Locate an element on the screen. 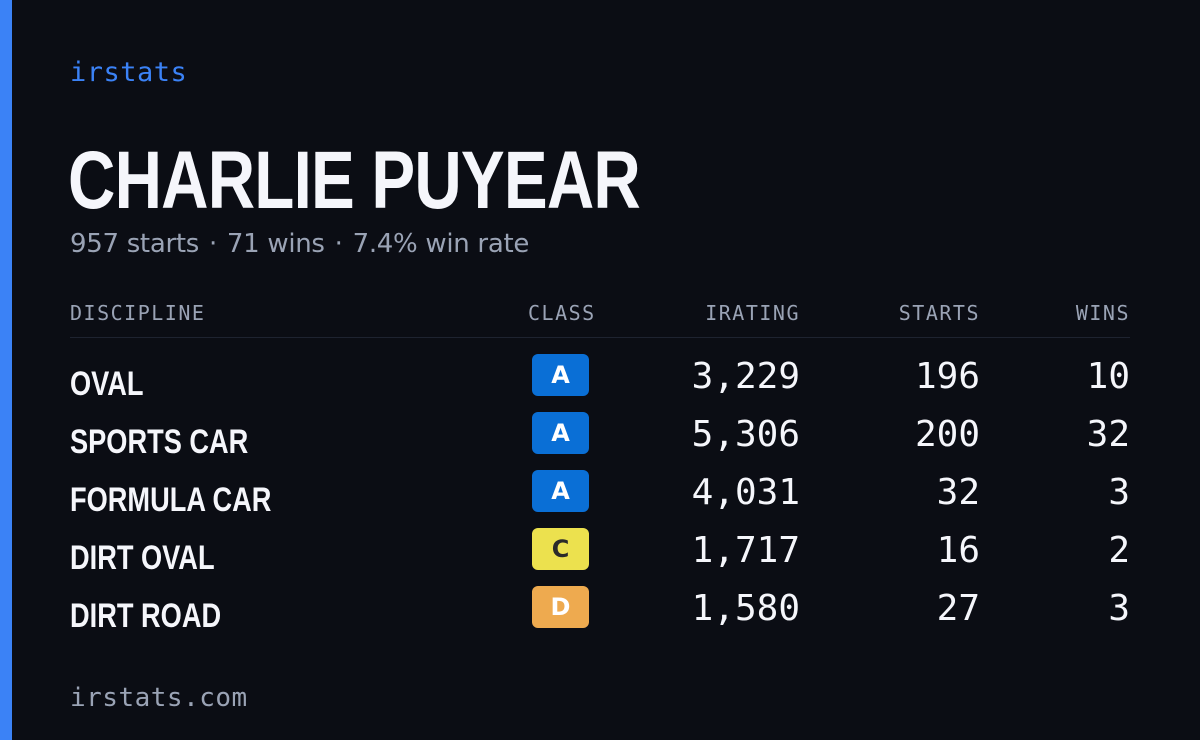  summary-win-rate: 7.4% win rate is located at coordinates (441, 244).